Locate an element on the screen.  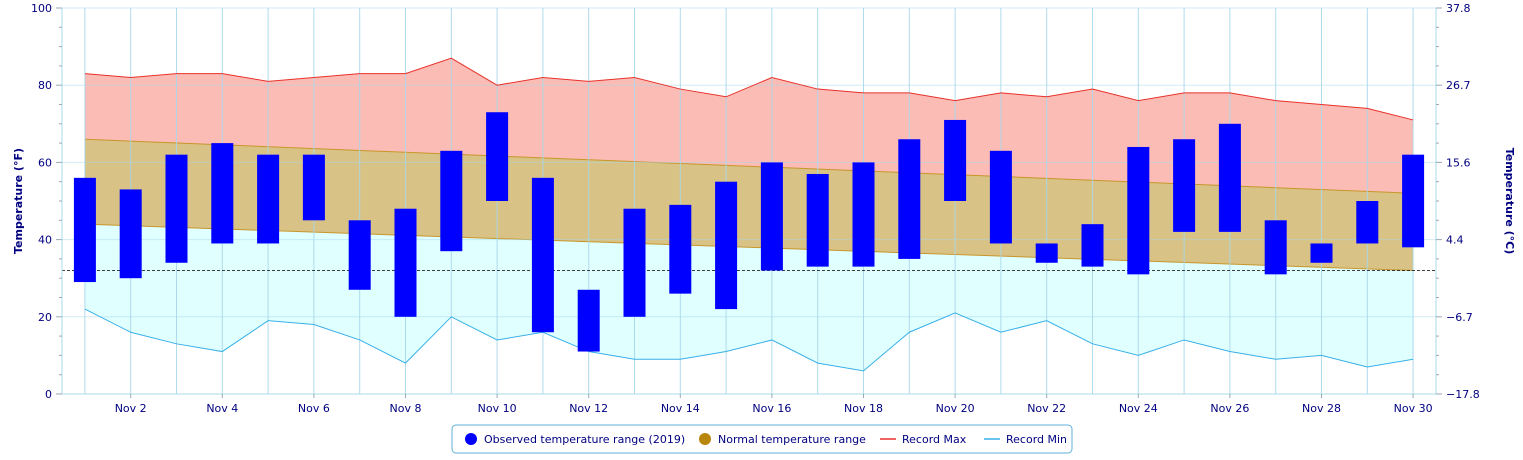
legend-item-normal: Normal temperature range is located at coordinates (782, 439).